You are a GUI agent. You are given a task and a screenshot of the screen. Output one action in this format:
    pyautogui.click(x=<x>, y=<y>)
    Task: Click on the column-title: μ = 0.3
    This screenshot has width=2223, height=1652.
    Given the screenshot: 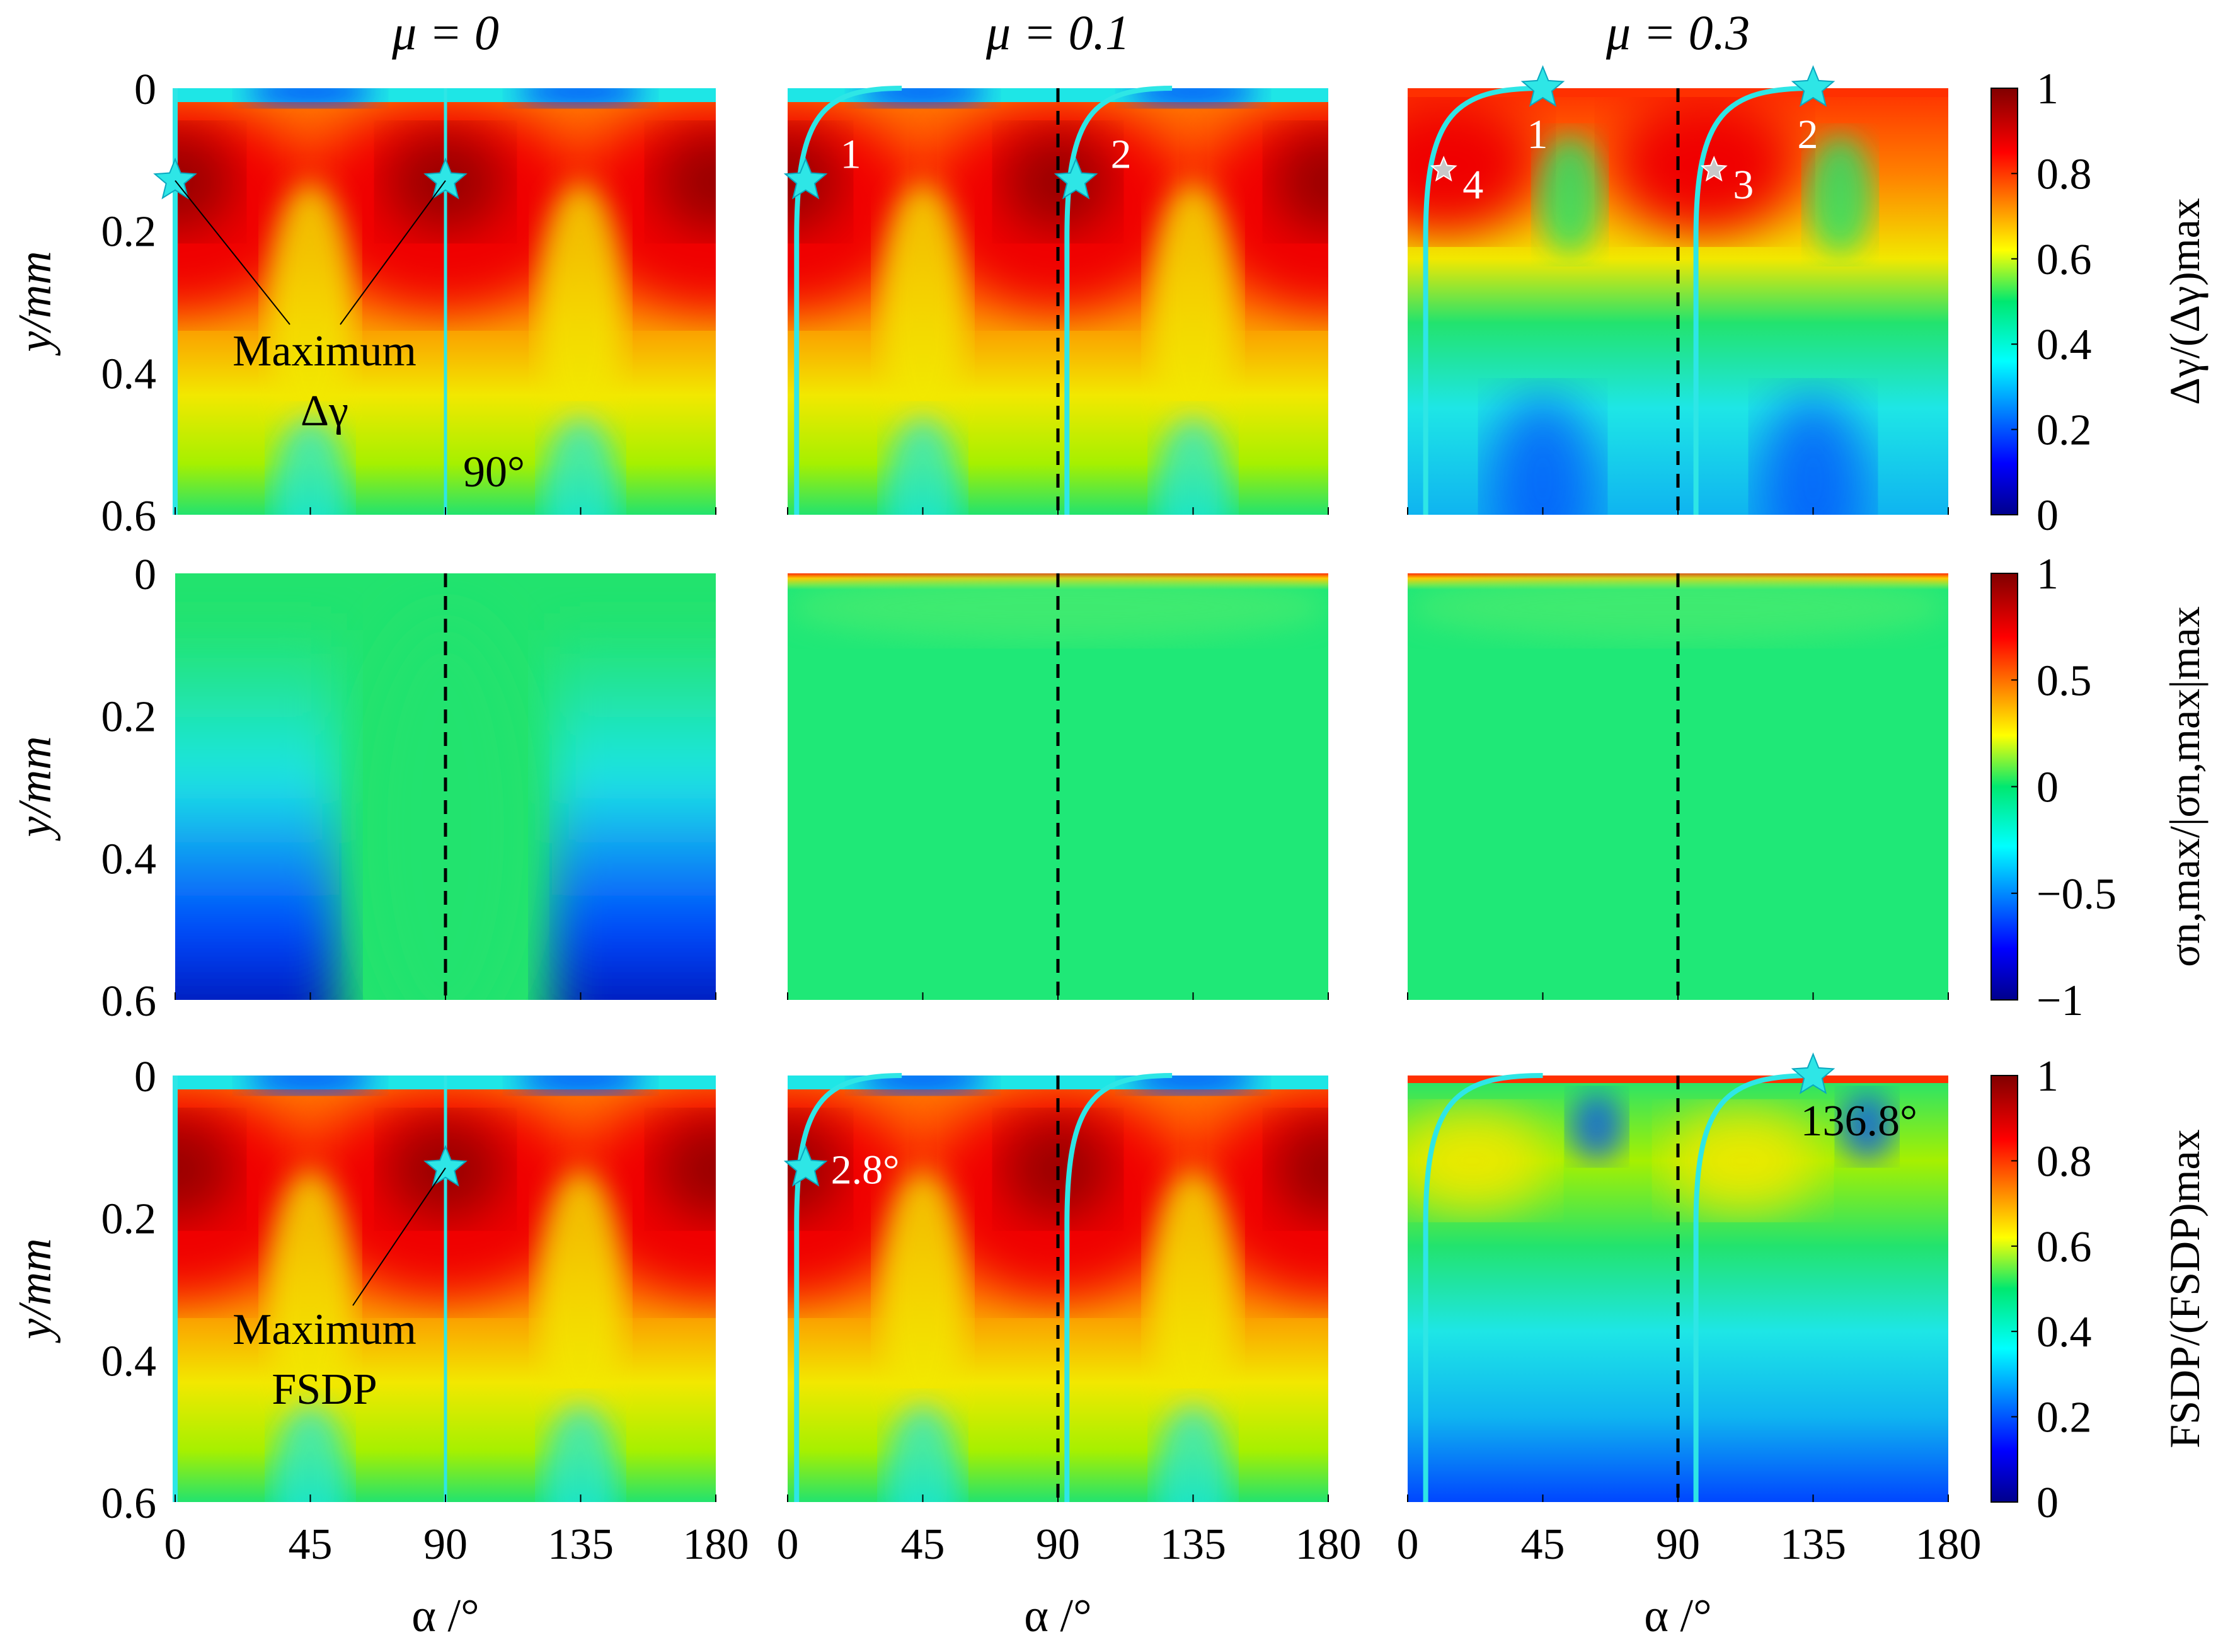 What is the action you would take?
    pyautogui.click(x=1677, y=32)
    